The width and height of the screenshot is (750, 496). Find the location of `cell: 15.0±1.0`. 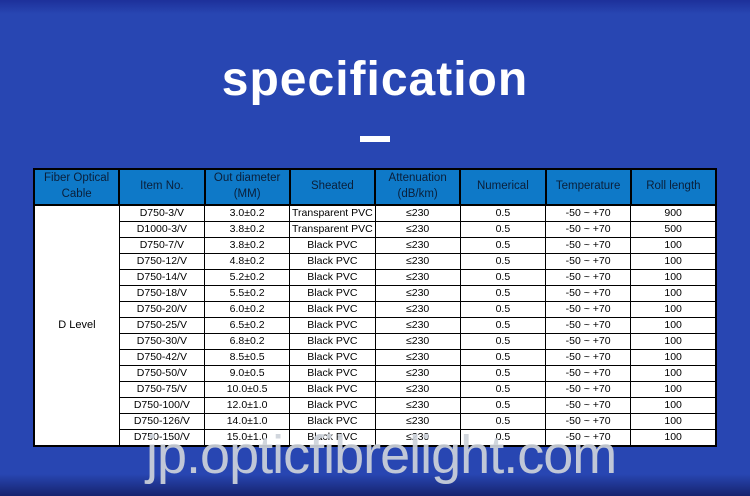

cell: 15.0±1.0 is located at coordinates (247, 438).